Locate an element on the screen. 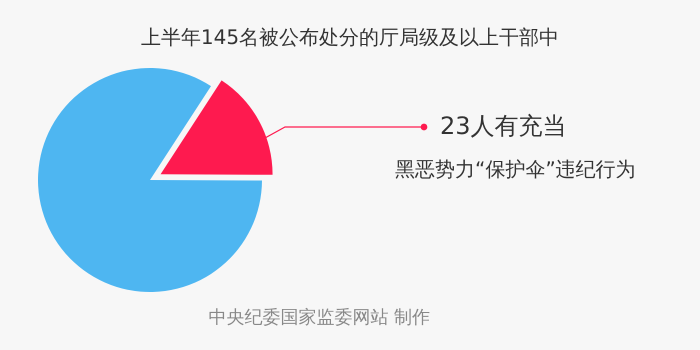 The image size is (700, 350). text: 黑恶势力“保护伞”违纪行为 is located at coordinates (515, 169).